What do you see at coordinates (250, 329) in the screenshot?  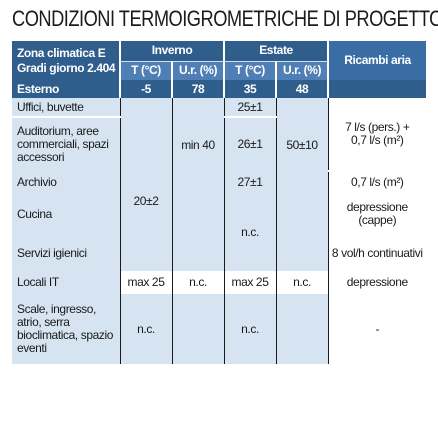 I see `scale-summer-temp: n.c.` at bounding box center [250, 329].